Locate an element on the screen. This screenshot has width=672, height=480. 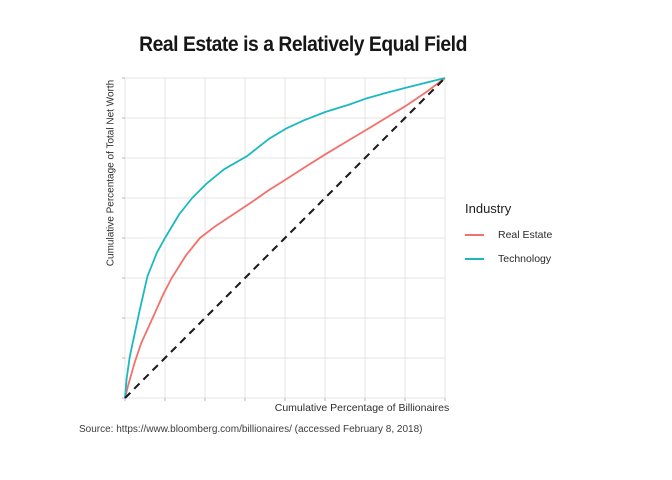
chart-title: Real Estate is a Relatively Equal Field is located at coordinates (303, 44).